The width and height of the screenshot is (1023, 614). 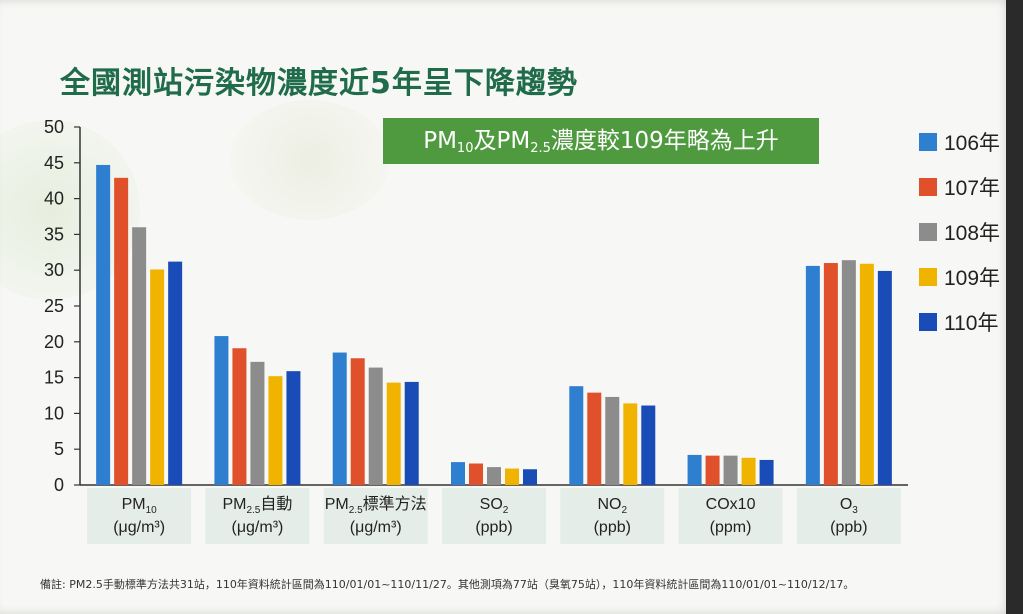 I want to click on category-label: PM10, so click(x=140, y=506).